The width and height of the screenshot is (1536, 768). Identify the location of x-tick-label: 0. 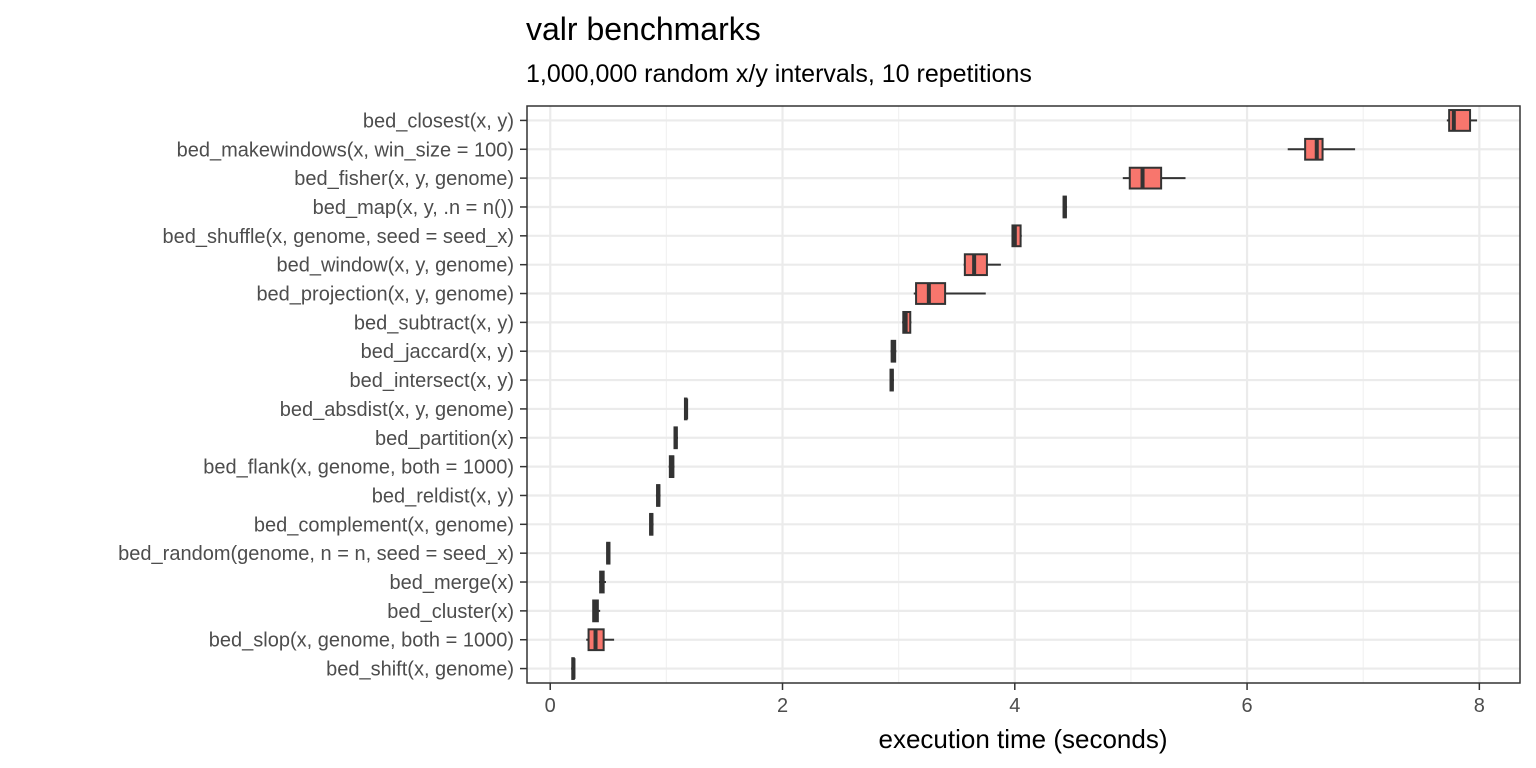
(550, 706).